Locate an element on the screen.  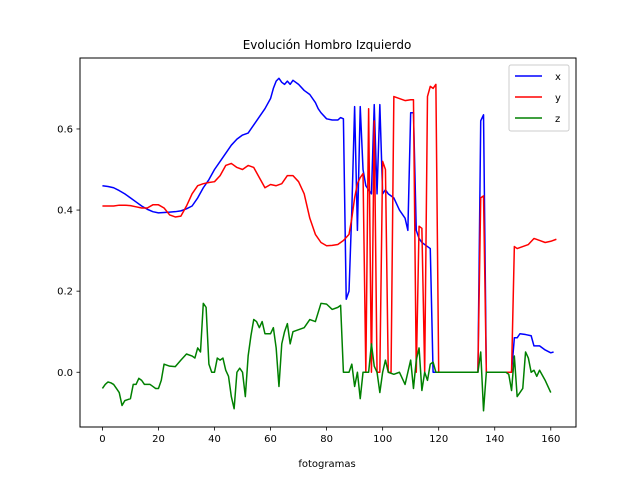
x-tick-label: 20 is located at coordinates (158, 439).